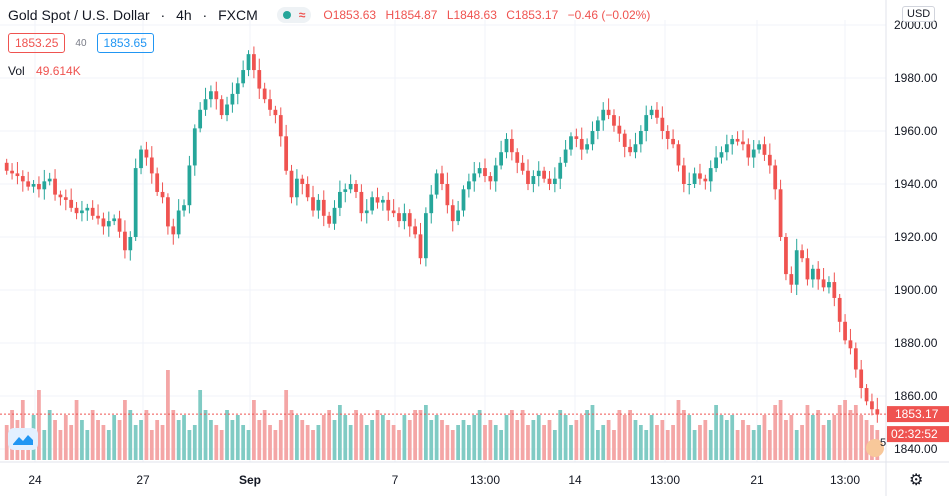 The height and width of the screenshot is (496, 949). What do you see at coordinates (16, 71) in the screenshot?
I see `volume-label: Vol` at bounding box center [16, 71].